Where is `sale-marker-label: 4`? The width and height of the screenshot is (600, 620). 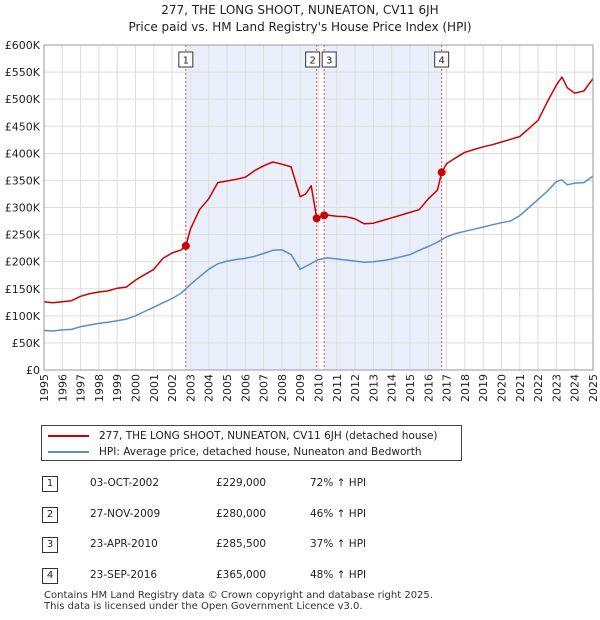 sale-marker-label: 4 is located at coordinates (441, 61).